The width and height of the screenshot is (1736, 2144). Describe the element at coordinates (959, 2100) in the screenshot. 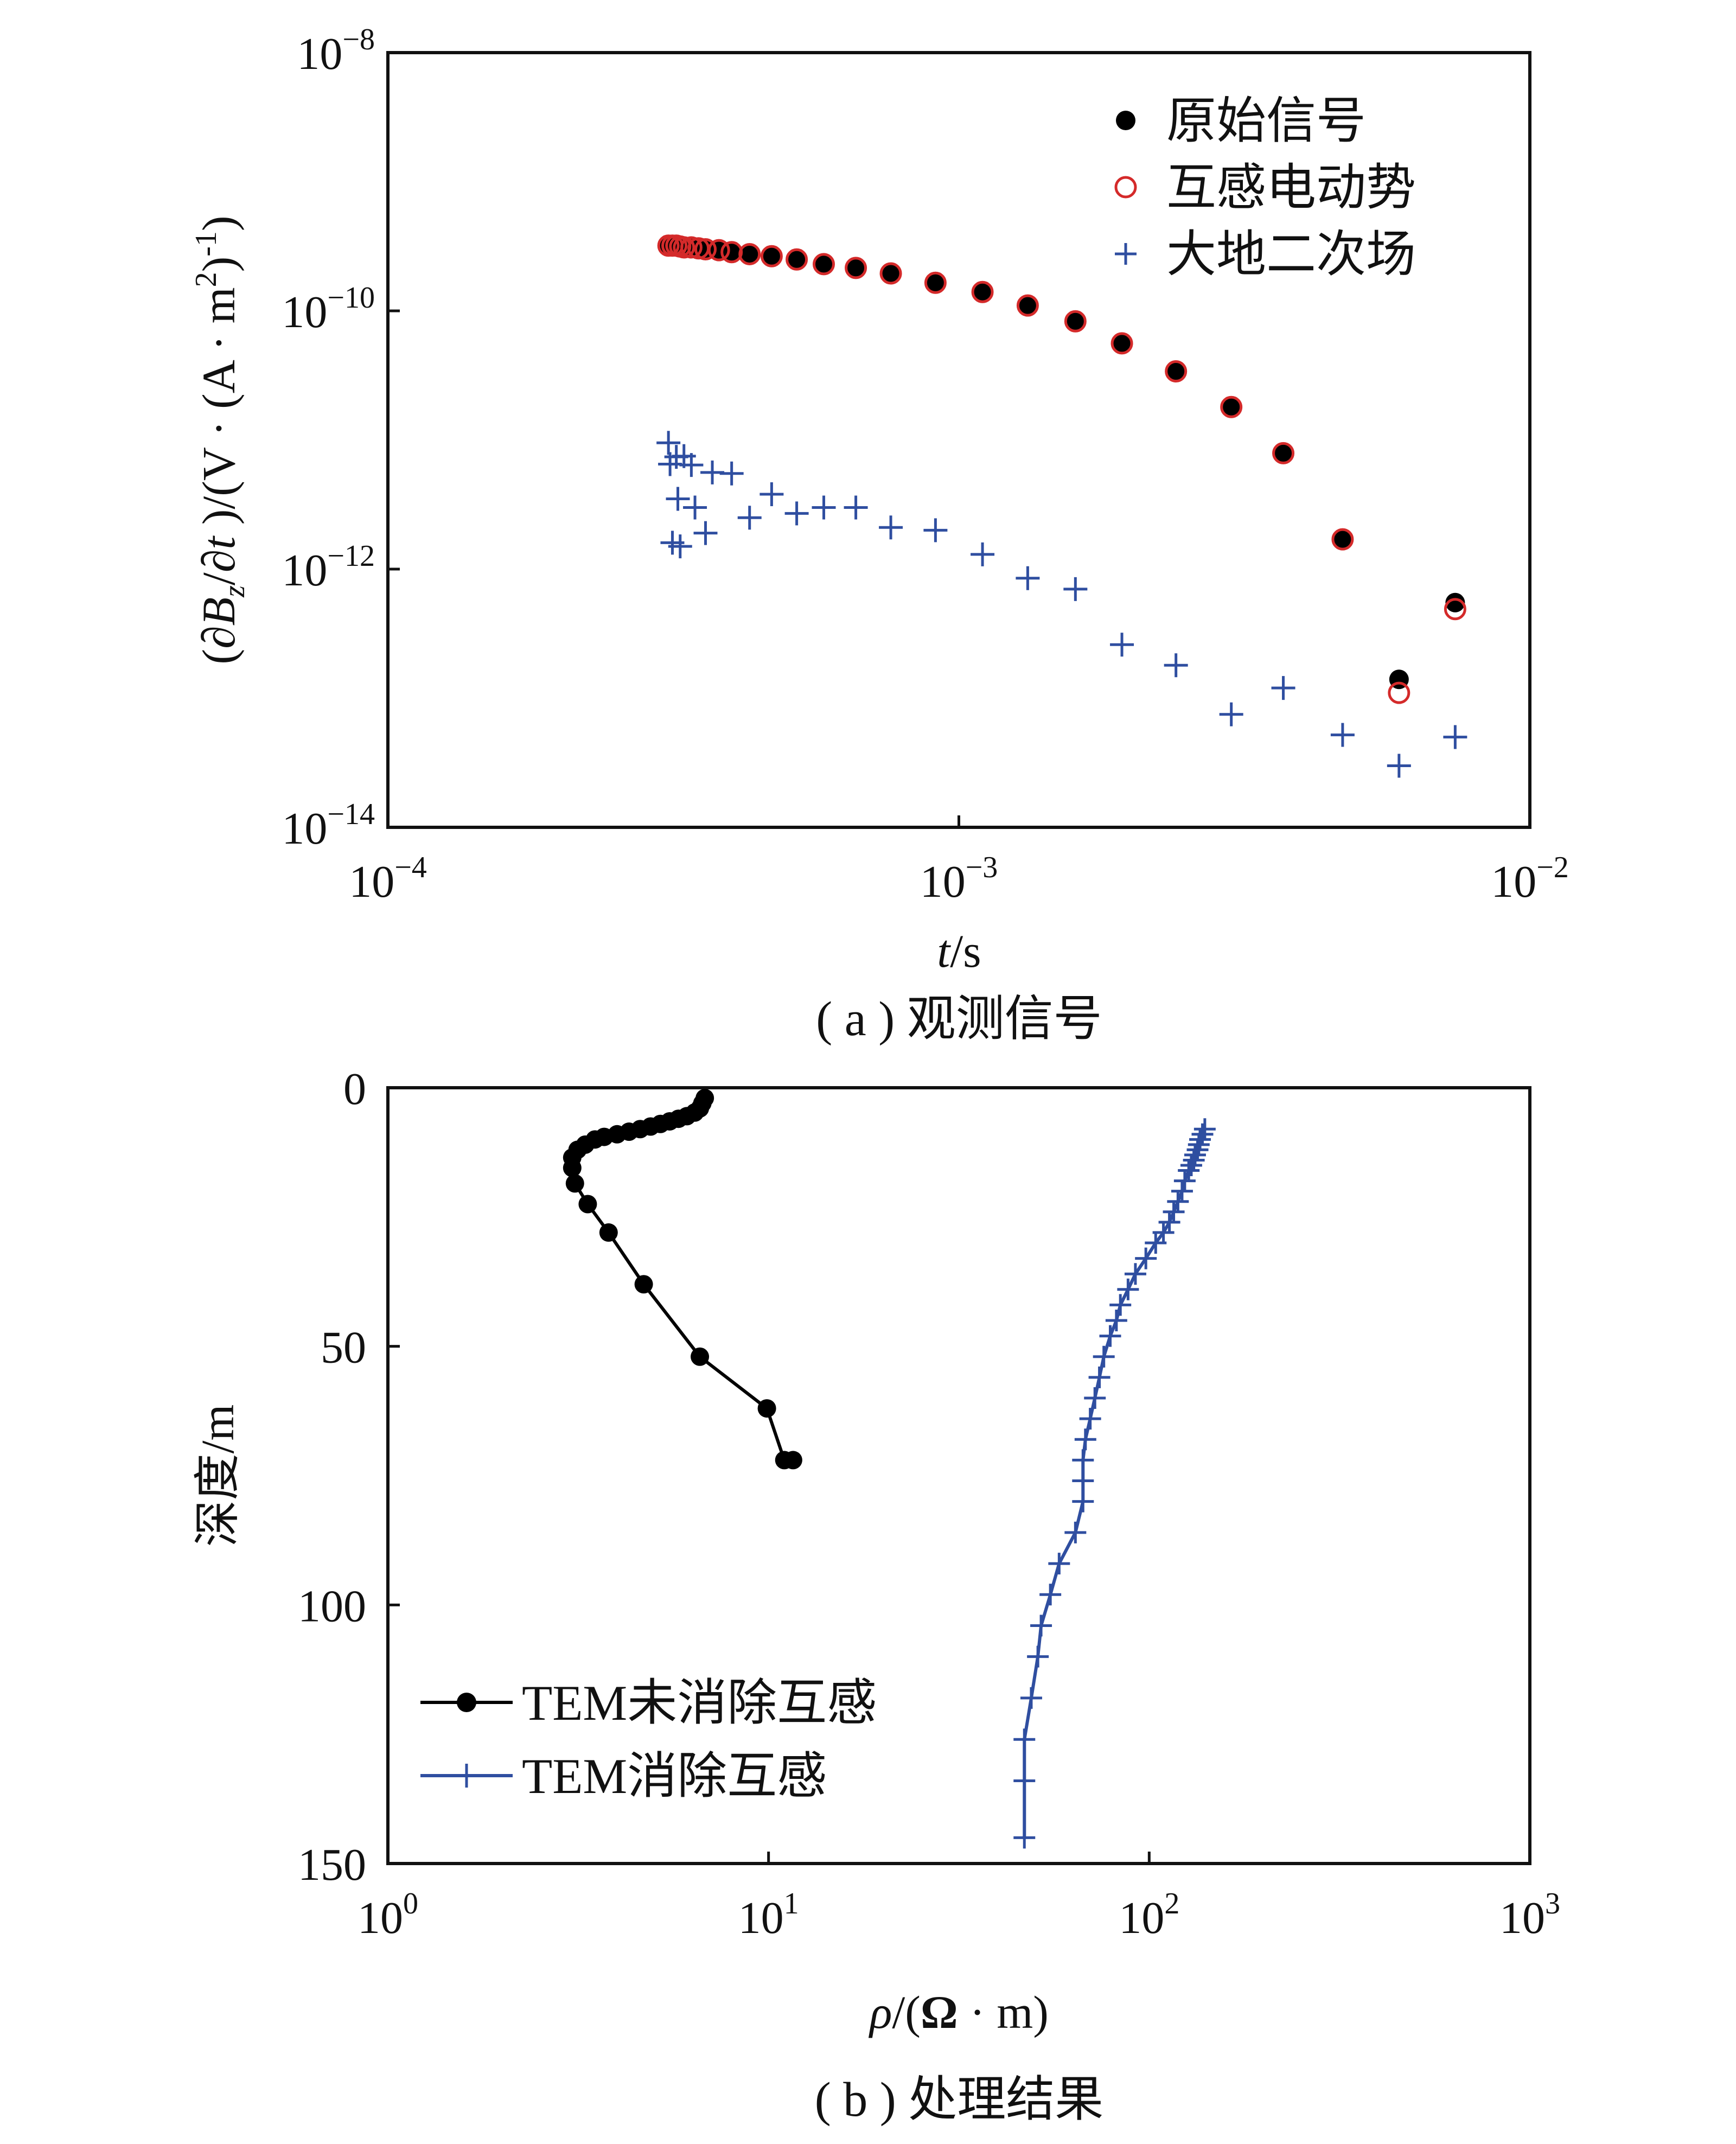

I see `panel-b-caption: ( b ) 处理结果` at that location.